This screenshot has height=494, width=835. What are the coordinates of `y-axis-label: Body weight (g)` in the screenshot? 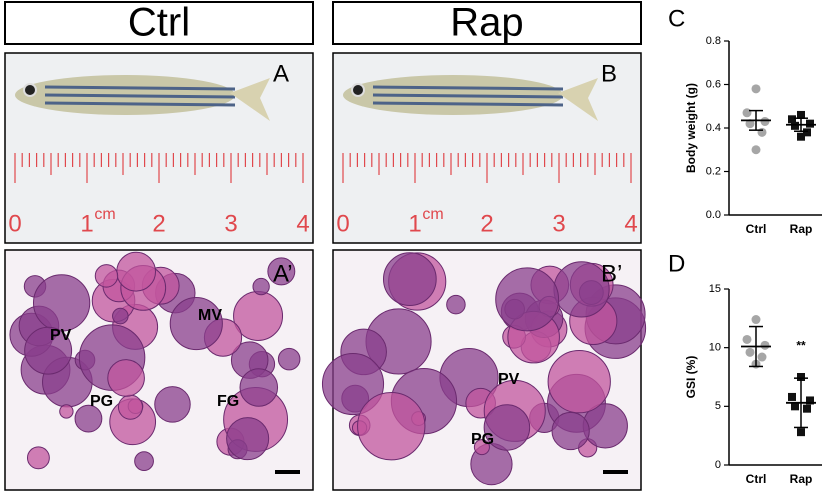 It's located at (691, 128).